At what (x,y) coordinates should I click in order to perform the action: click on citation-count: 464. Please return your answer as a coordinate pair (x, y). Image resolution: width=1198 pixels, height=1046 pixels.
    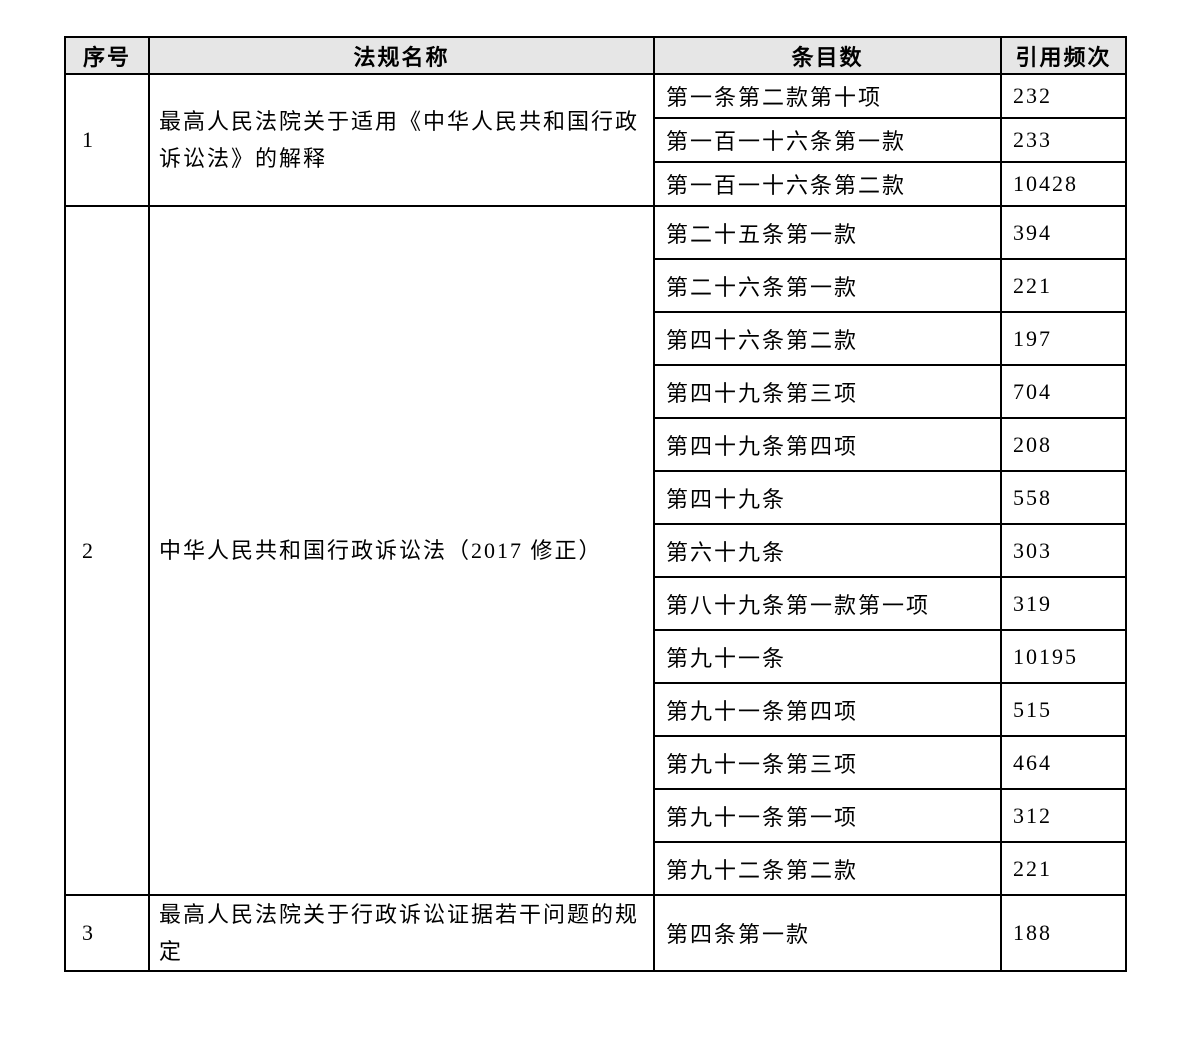
    Looking at the image, I should click on (1063, 762).